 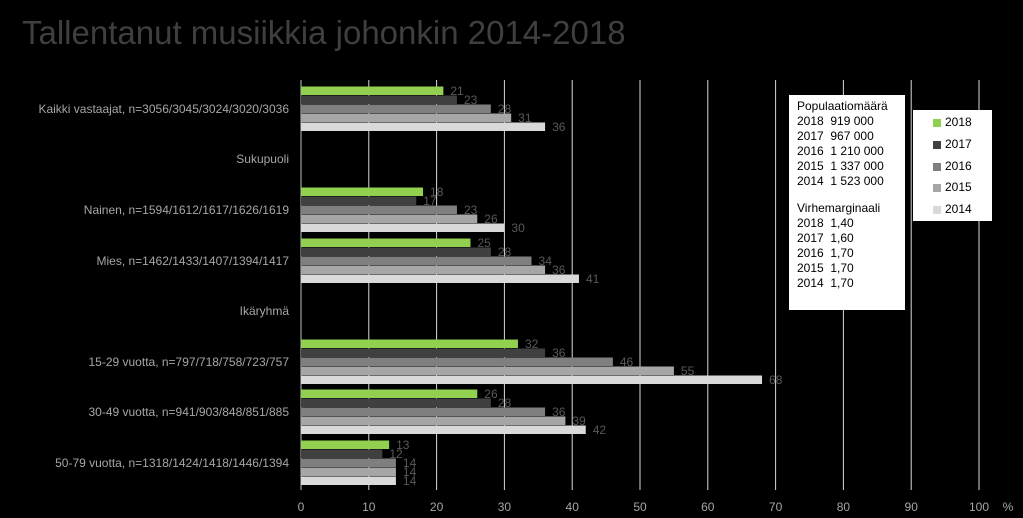 I want to click on x-tick-label: 80, so click(x=844, y=507).